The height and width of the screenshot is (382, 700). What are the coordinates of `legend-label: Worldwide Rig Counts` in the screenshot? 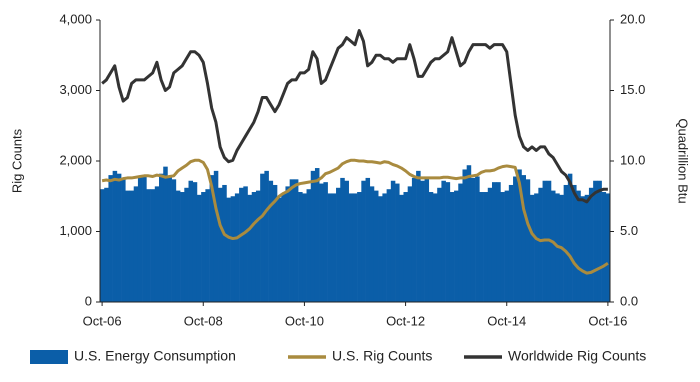 It's located at (577, 356).